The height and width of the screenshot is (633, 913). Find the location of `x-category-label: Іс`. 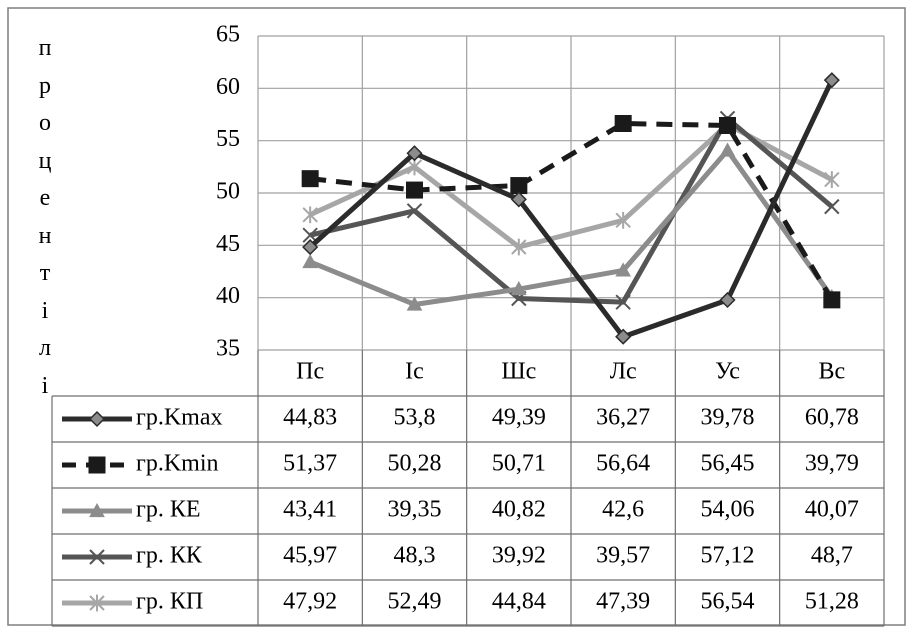

x-category-label: Іс is located at coordinates (414, 372).